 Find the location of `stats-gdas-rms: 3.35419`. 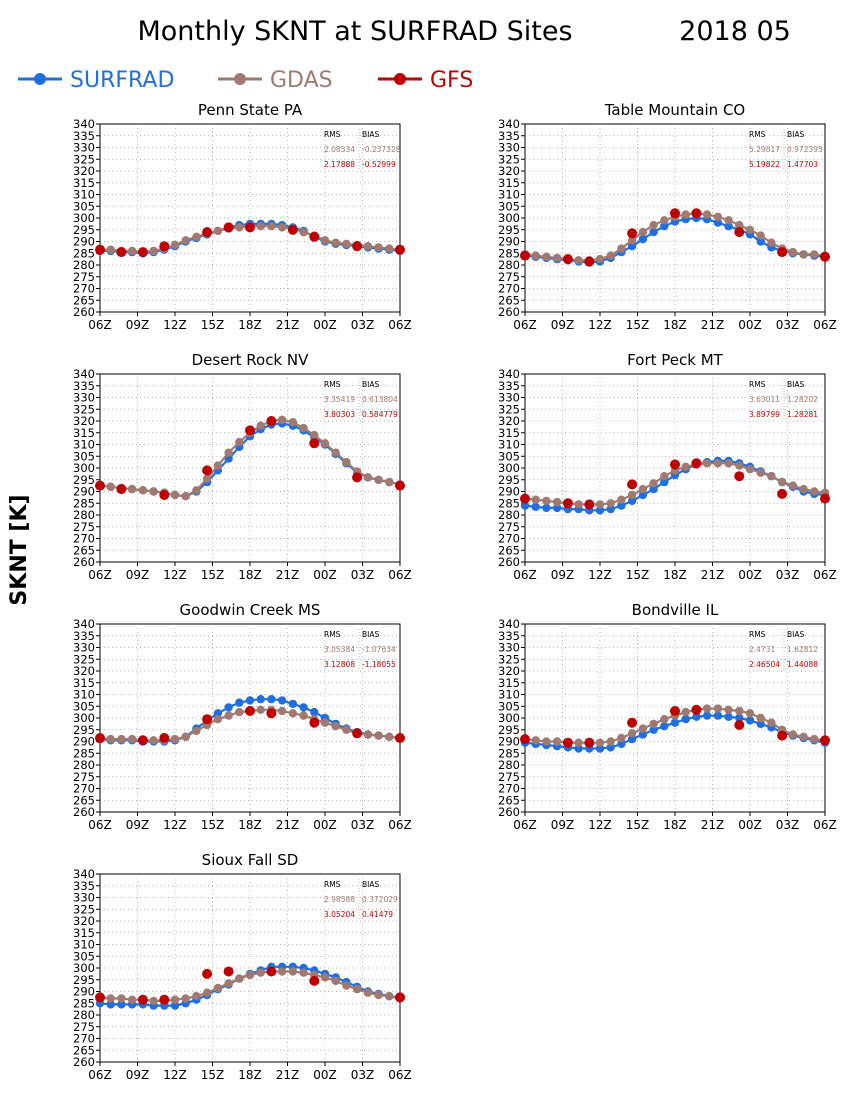

stats-gdas-rms: 3.35419 is located at coordinates (339, 399).